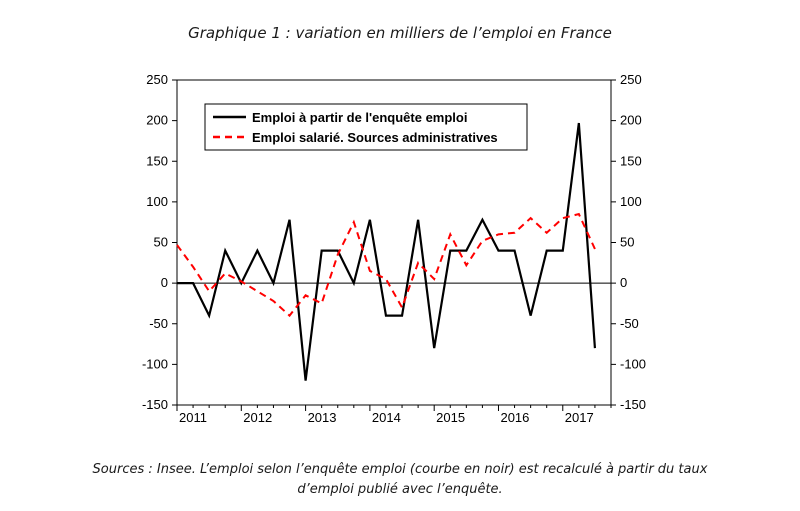 The image size is (800, 511). I want to click on y-tick-label-right: 100, so click(631, 201).